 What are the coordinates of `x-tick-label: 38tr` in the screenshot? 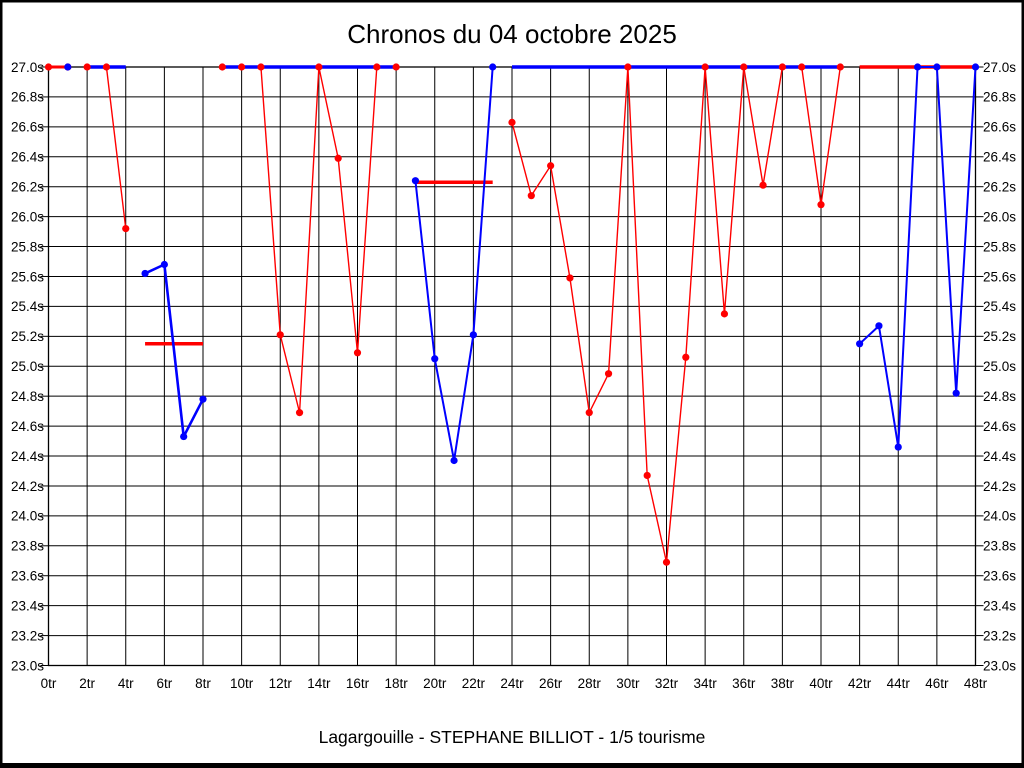 It's located at (783, 683).